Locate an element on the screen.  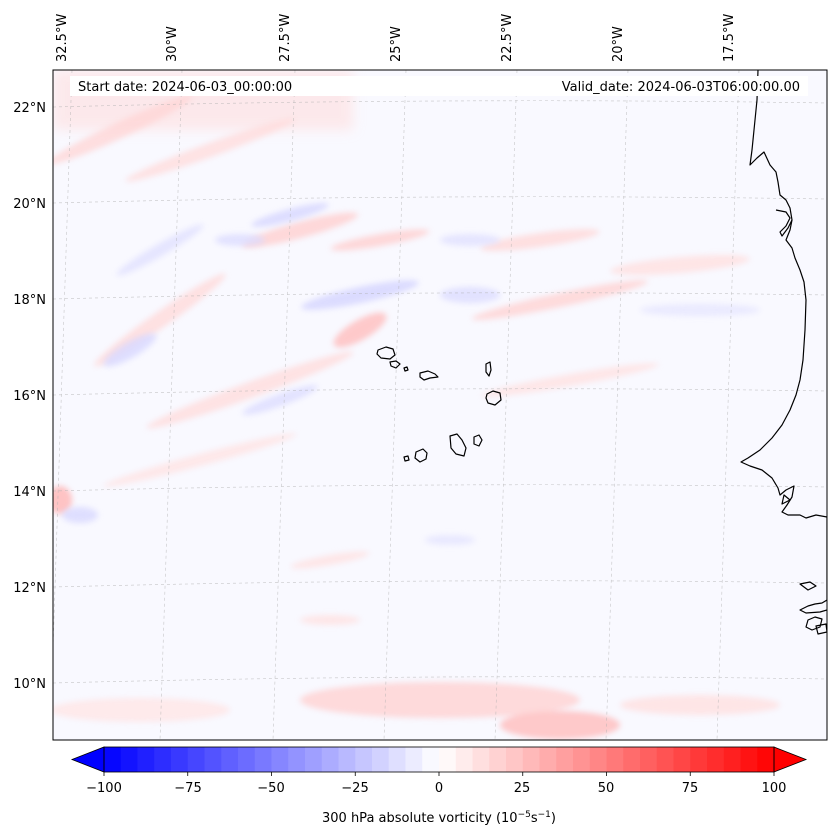
latitude-labels: 22°N 20°N 18°N 16°N 14°N 12°N 10°N is located at coordinates (29, 396).